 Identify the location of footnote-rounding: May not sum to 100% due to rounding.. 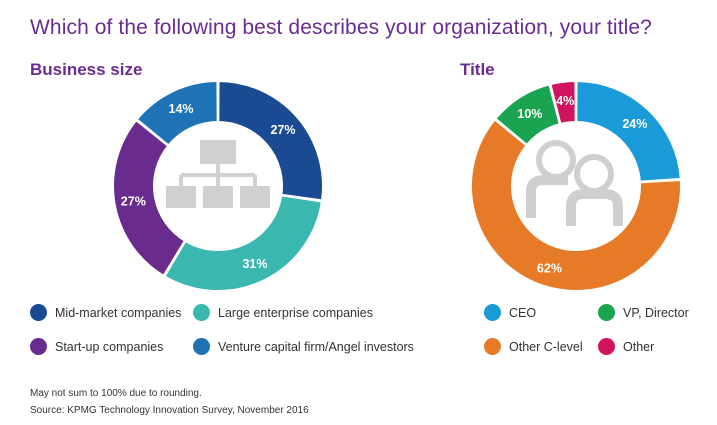
(116, 393).